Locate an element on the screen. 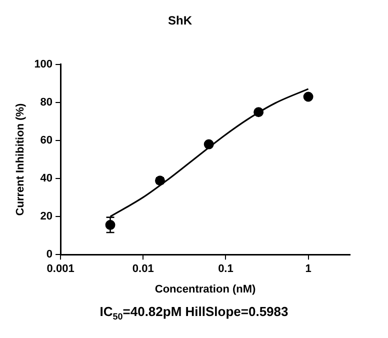 This screenshot has height=338, width=388. point is located at coordinates (308, 97).